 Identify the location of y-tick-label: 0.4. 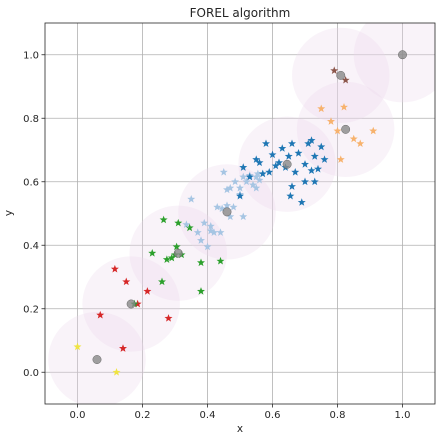
(31, 246).